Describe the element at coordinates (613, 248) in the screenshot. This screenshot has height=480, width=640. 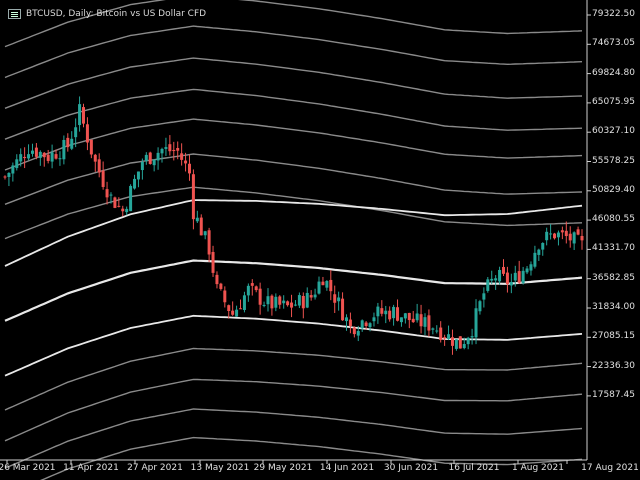
I see `price-label: 41331.70` at that location.